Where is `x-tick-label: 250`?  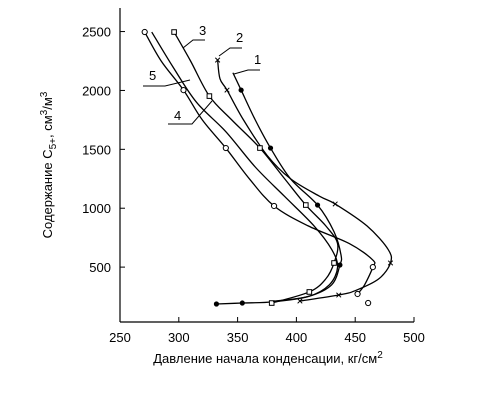
x-tick-label: 250 is located at coordinates (120, 337).